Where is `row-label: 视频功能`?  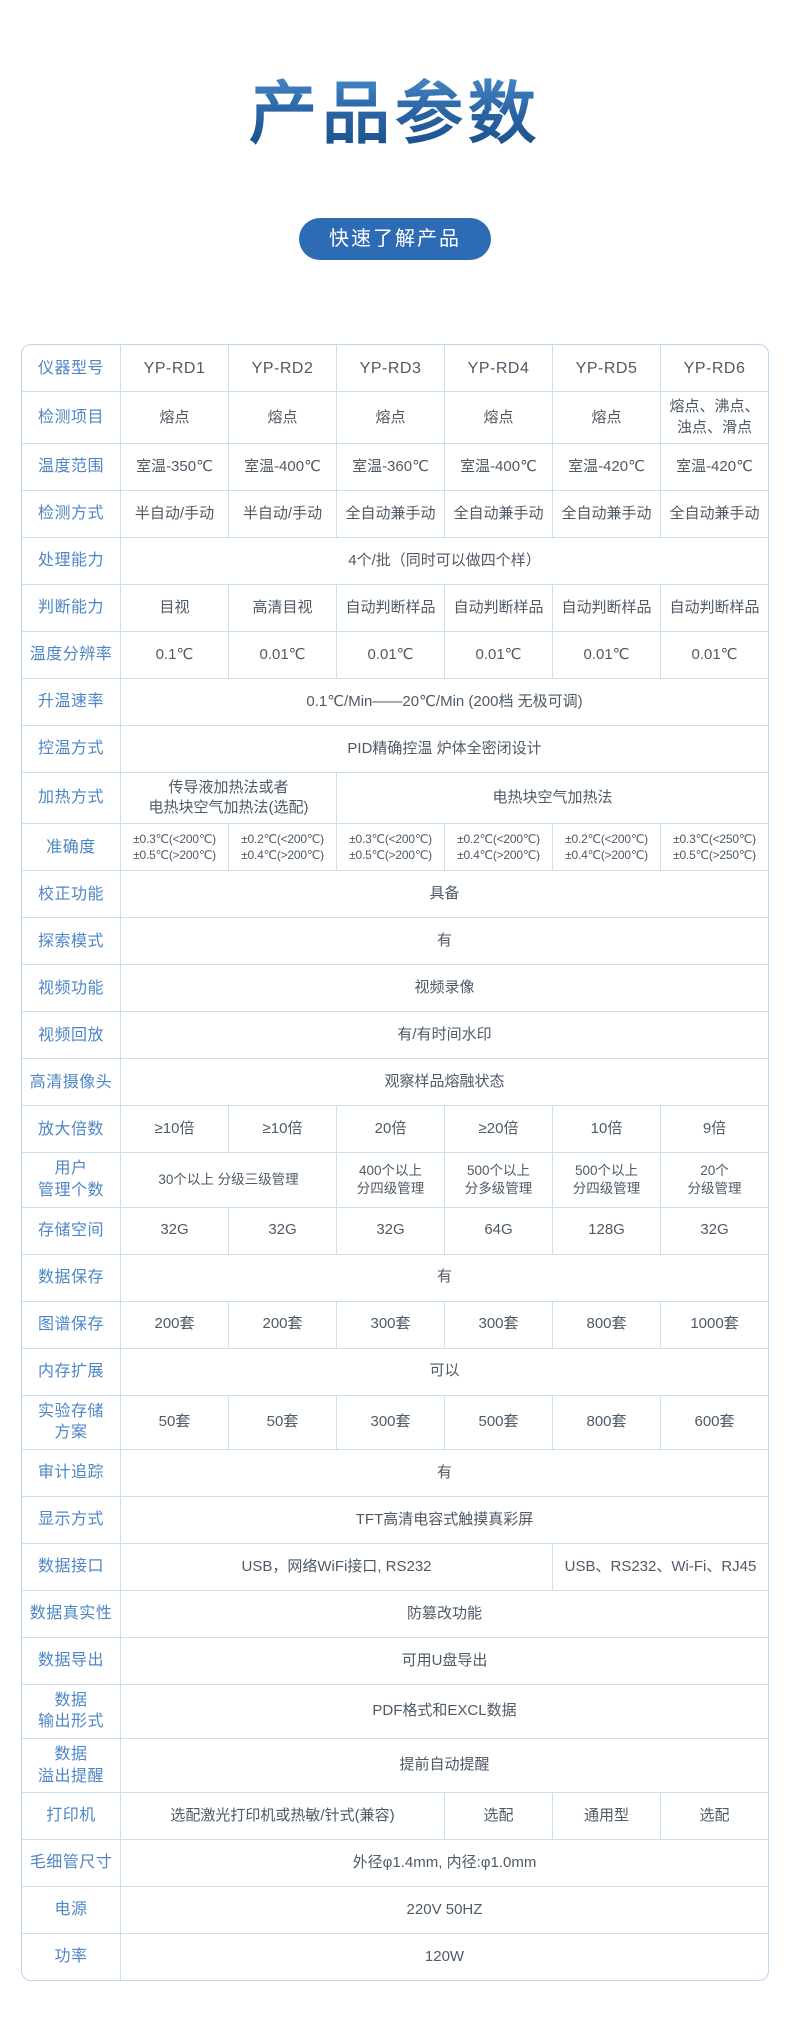 row-label: 视频功能 is located at coordinates (70, 988).